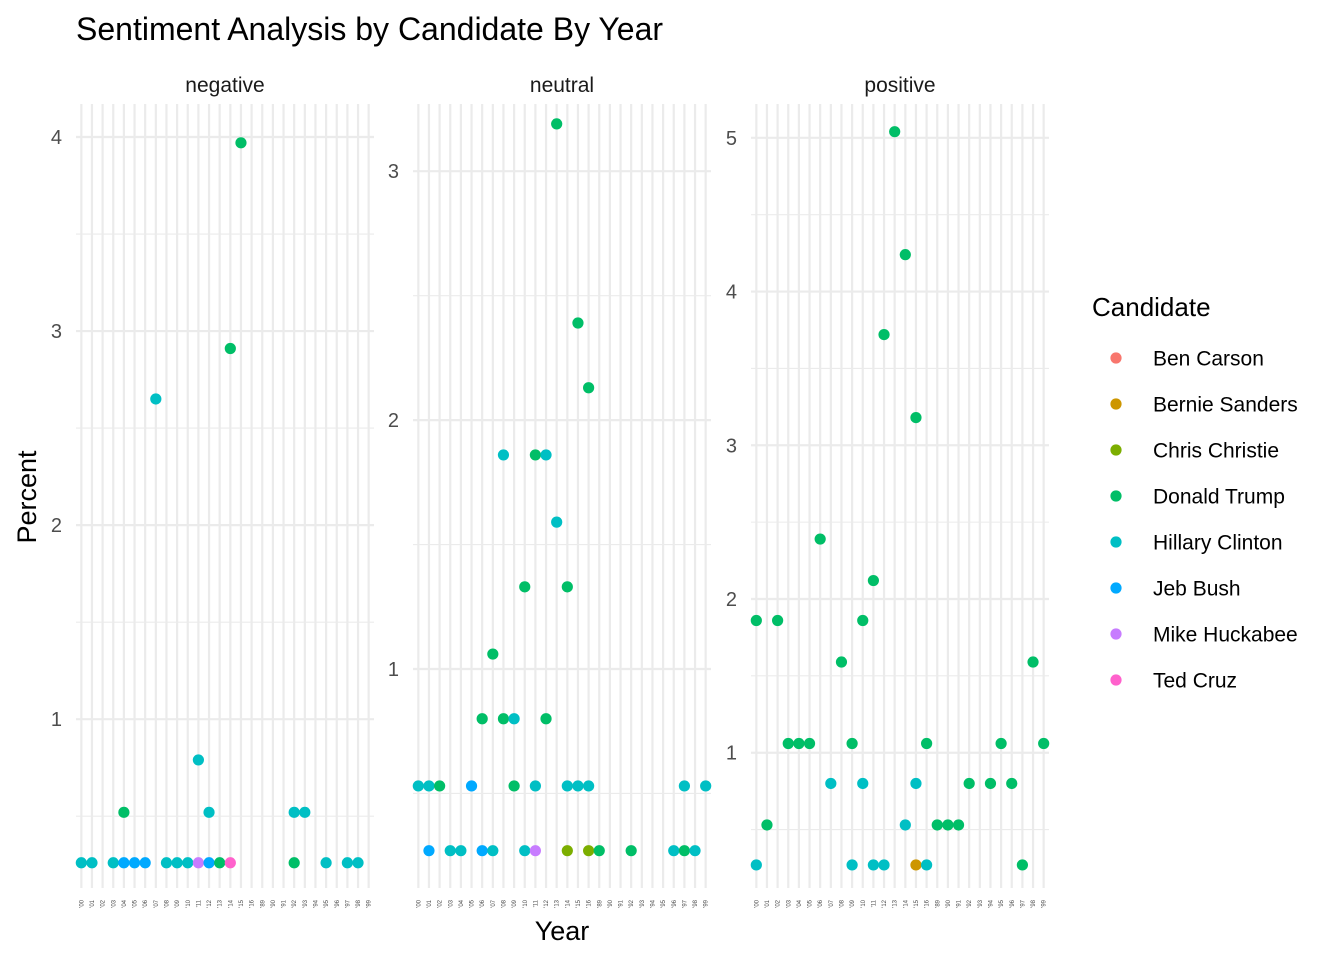  I want to click on x-tick-label: '12, so click(547, 903).